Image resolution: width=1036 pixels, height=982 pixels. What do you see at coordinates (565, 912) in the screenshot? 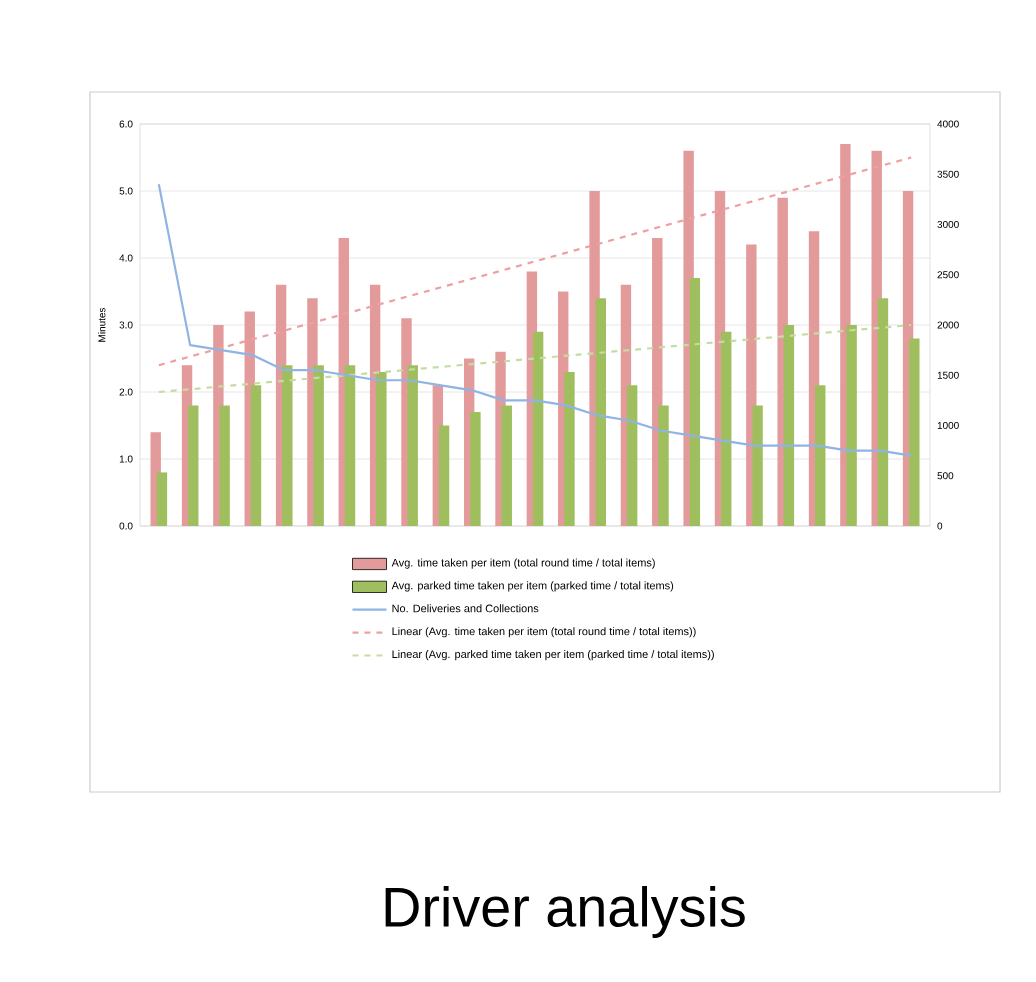
I see `text: Driver analysis` at bounding box center [565, 912].